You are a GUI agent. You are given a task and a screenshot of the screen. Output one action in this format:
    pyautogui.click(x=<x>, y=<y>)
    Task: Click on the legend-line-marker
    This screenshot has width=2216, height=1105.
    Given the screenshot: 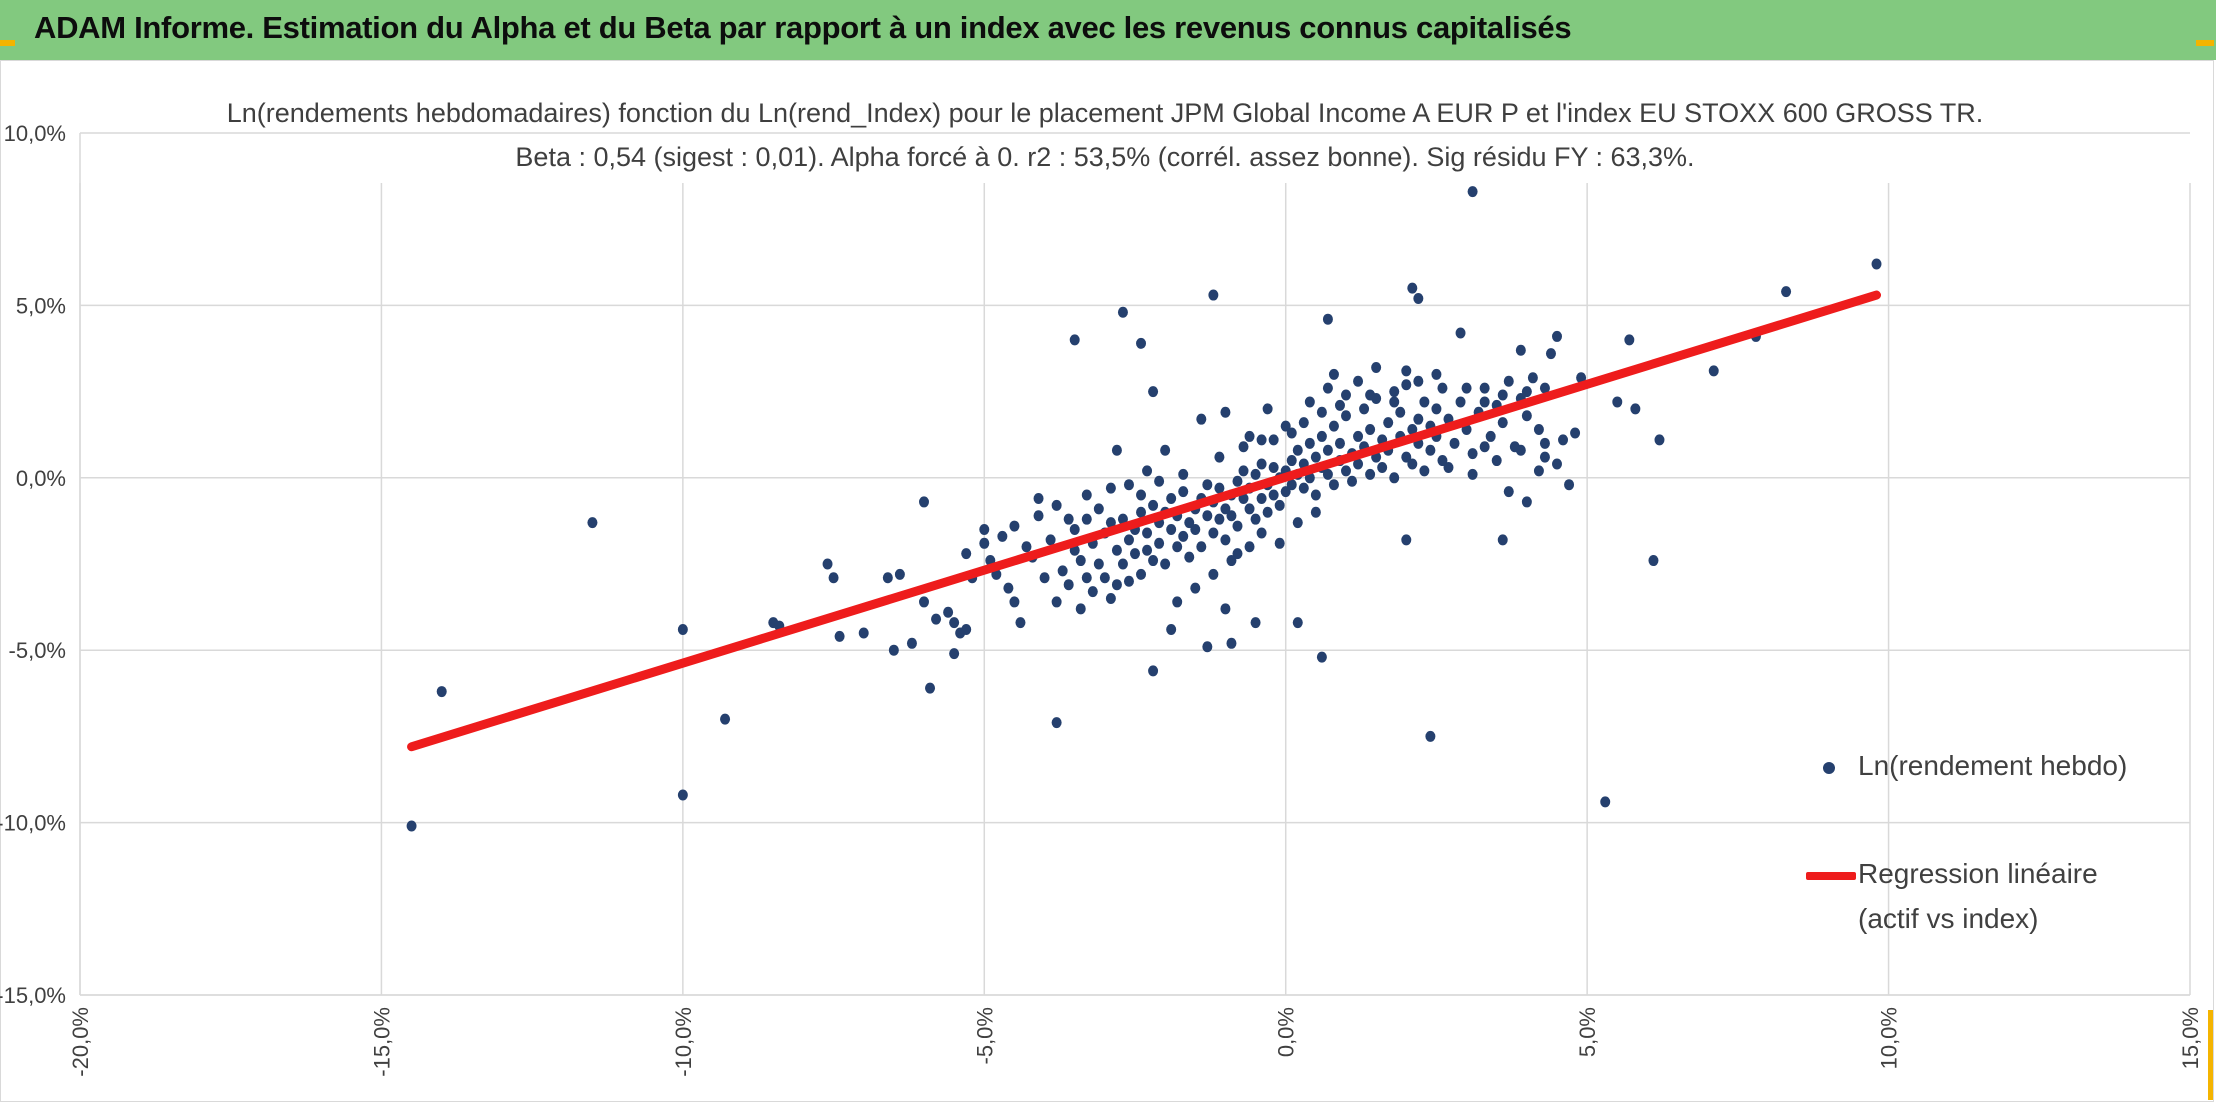 What is the action you would take?
    pyautogui.click(x=1831, y=876)
    